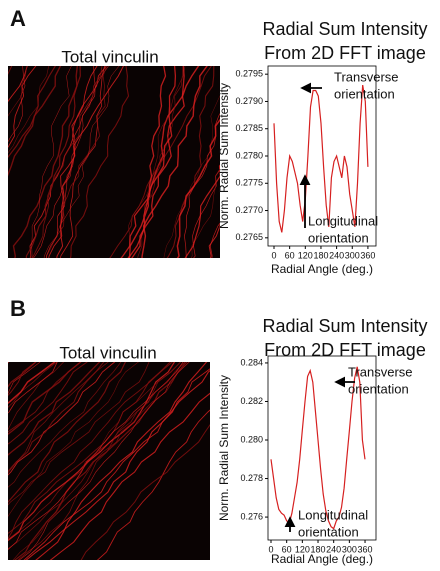 The width and height of the screenshot is (440, 571). I want to click on y-tick-label: 0.2780, so click(249, 155).